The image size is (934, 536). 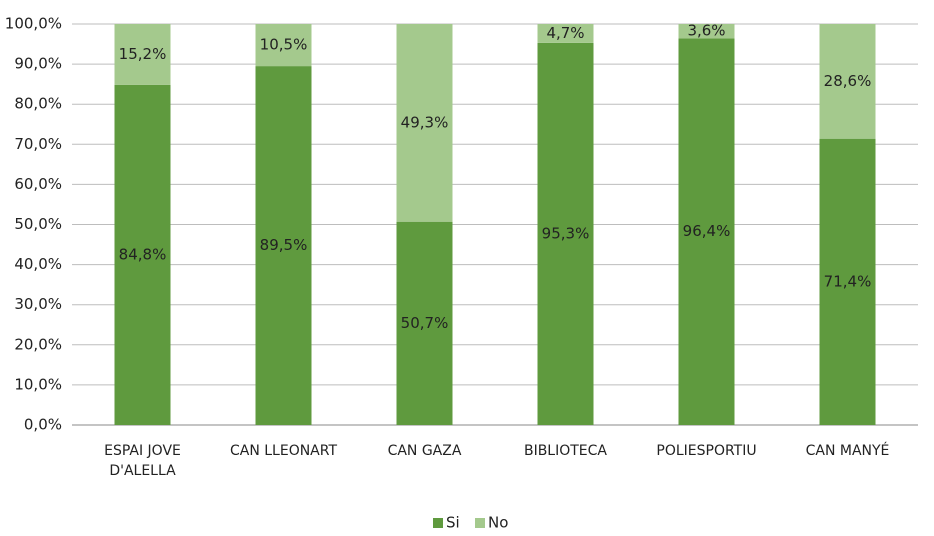 What do you see at coordinates (424, 451) in the screenshot?
I see `x-tick-label: CAN GAZA` at bounding box center [424, 451].